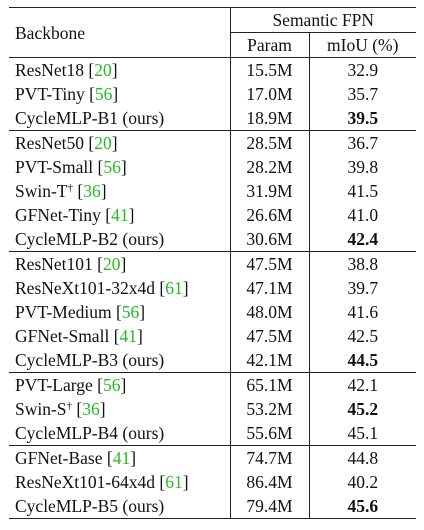 The image size is (424, 530). What do you see at coordinates (120, 142) in the screenshot?
I see `backbone-cell: ResNet50 [20]` at bounding box center [120, 142].